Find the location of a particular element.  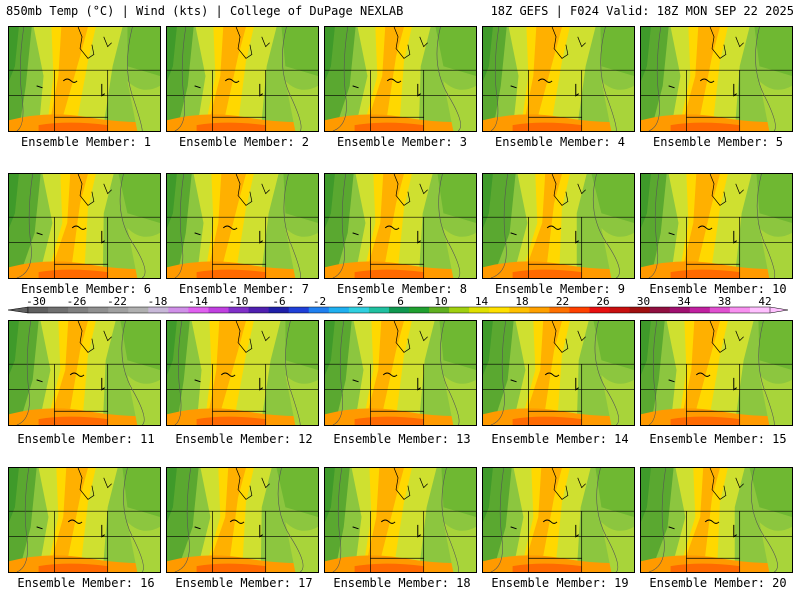

panel-caption: Ensemble Member: 10 is located at coordinates (718, 289).